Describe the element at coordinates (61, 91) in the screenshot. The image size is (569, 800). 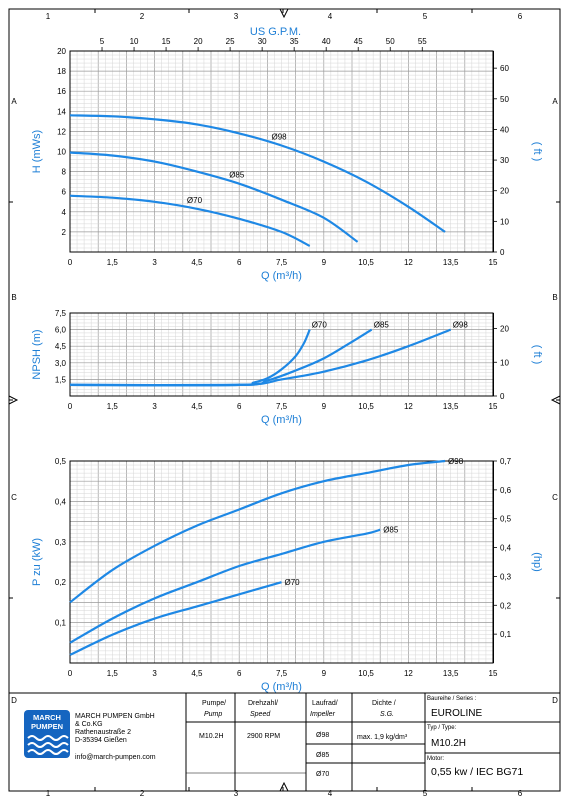
I see `y-tick-label: 16` at that location.